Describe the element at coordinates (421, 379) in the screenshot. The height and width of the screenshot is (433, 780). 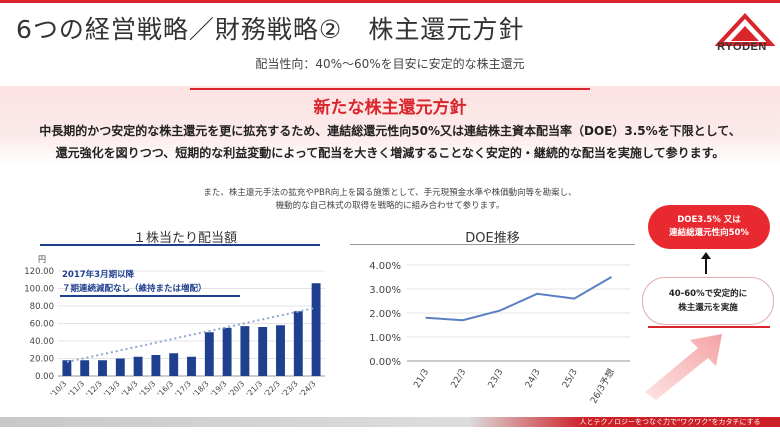
I see `doe-xtick-label: 21/3` at that location.